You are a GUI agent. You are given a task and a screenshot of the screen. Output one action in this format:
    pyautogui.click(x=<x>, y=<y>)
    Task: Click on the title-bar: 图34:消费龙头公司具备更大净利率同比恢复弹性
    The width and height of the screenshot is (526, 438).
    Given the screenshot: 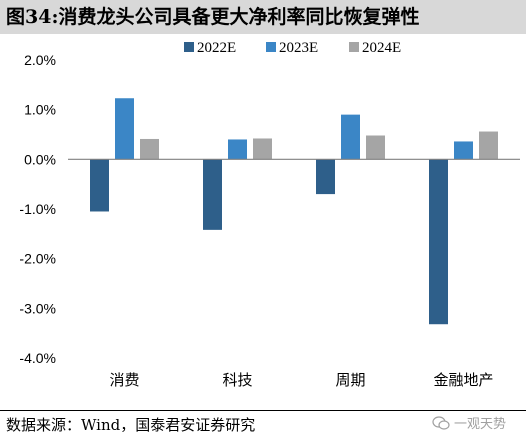 What is the action you would take?
    pyautogui.click(x=263, y=17)
    